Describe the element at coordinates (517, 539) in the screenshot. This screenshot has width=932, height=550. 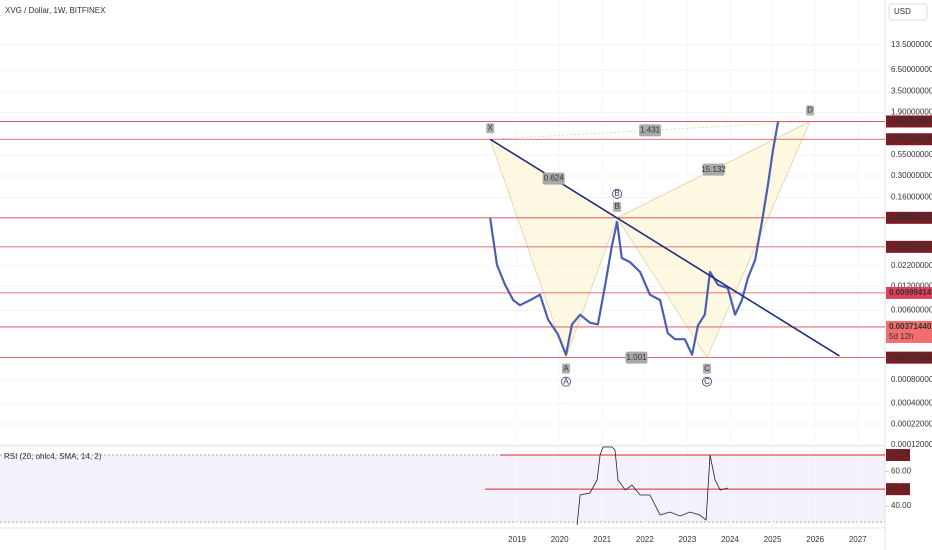
I see `x-tick-label: 2019` at that location.